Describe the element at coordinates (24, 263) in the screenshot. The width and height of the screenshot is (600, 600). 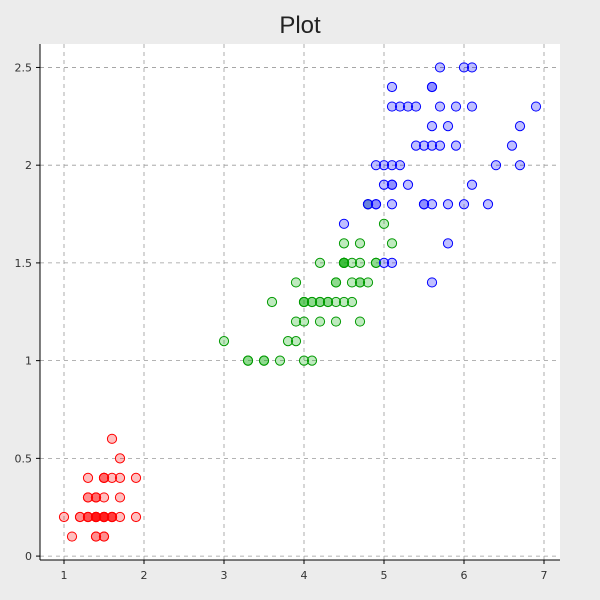
I see `y-tick-label: 1.5` at that location.